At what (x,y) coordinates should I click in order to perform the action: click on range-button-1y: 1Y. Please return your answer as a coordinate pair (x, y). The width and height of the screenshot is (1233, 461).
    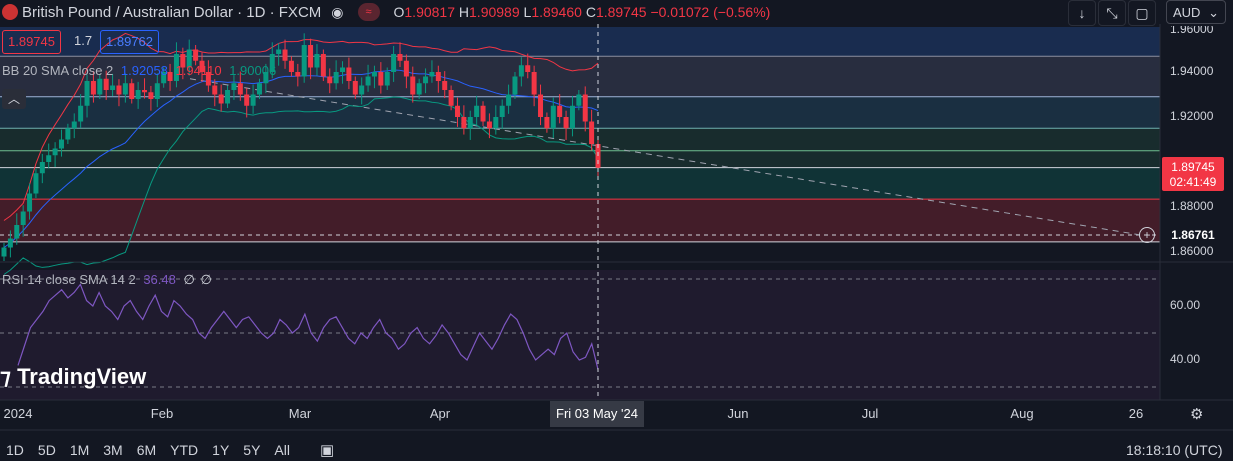
    Looking at the image, I should click on (221, 449).